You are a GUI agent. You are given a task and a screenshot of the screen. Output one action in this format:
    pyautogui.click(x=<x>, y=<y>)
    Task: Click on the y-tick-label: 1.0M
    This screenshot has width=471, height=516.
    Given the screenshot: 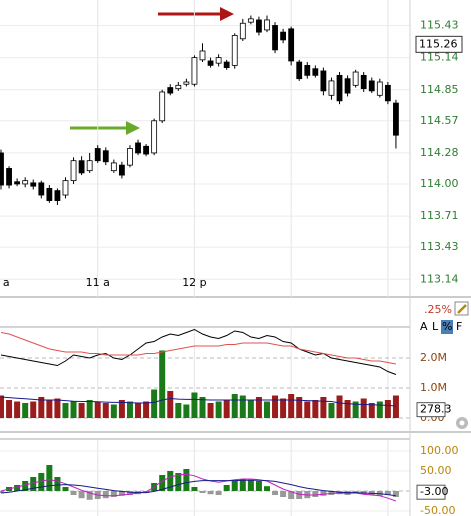 What is the action you would take?
    pyautogui.click(x=433, y=387)
    